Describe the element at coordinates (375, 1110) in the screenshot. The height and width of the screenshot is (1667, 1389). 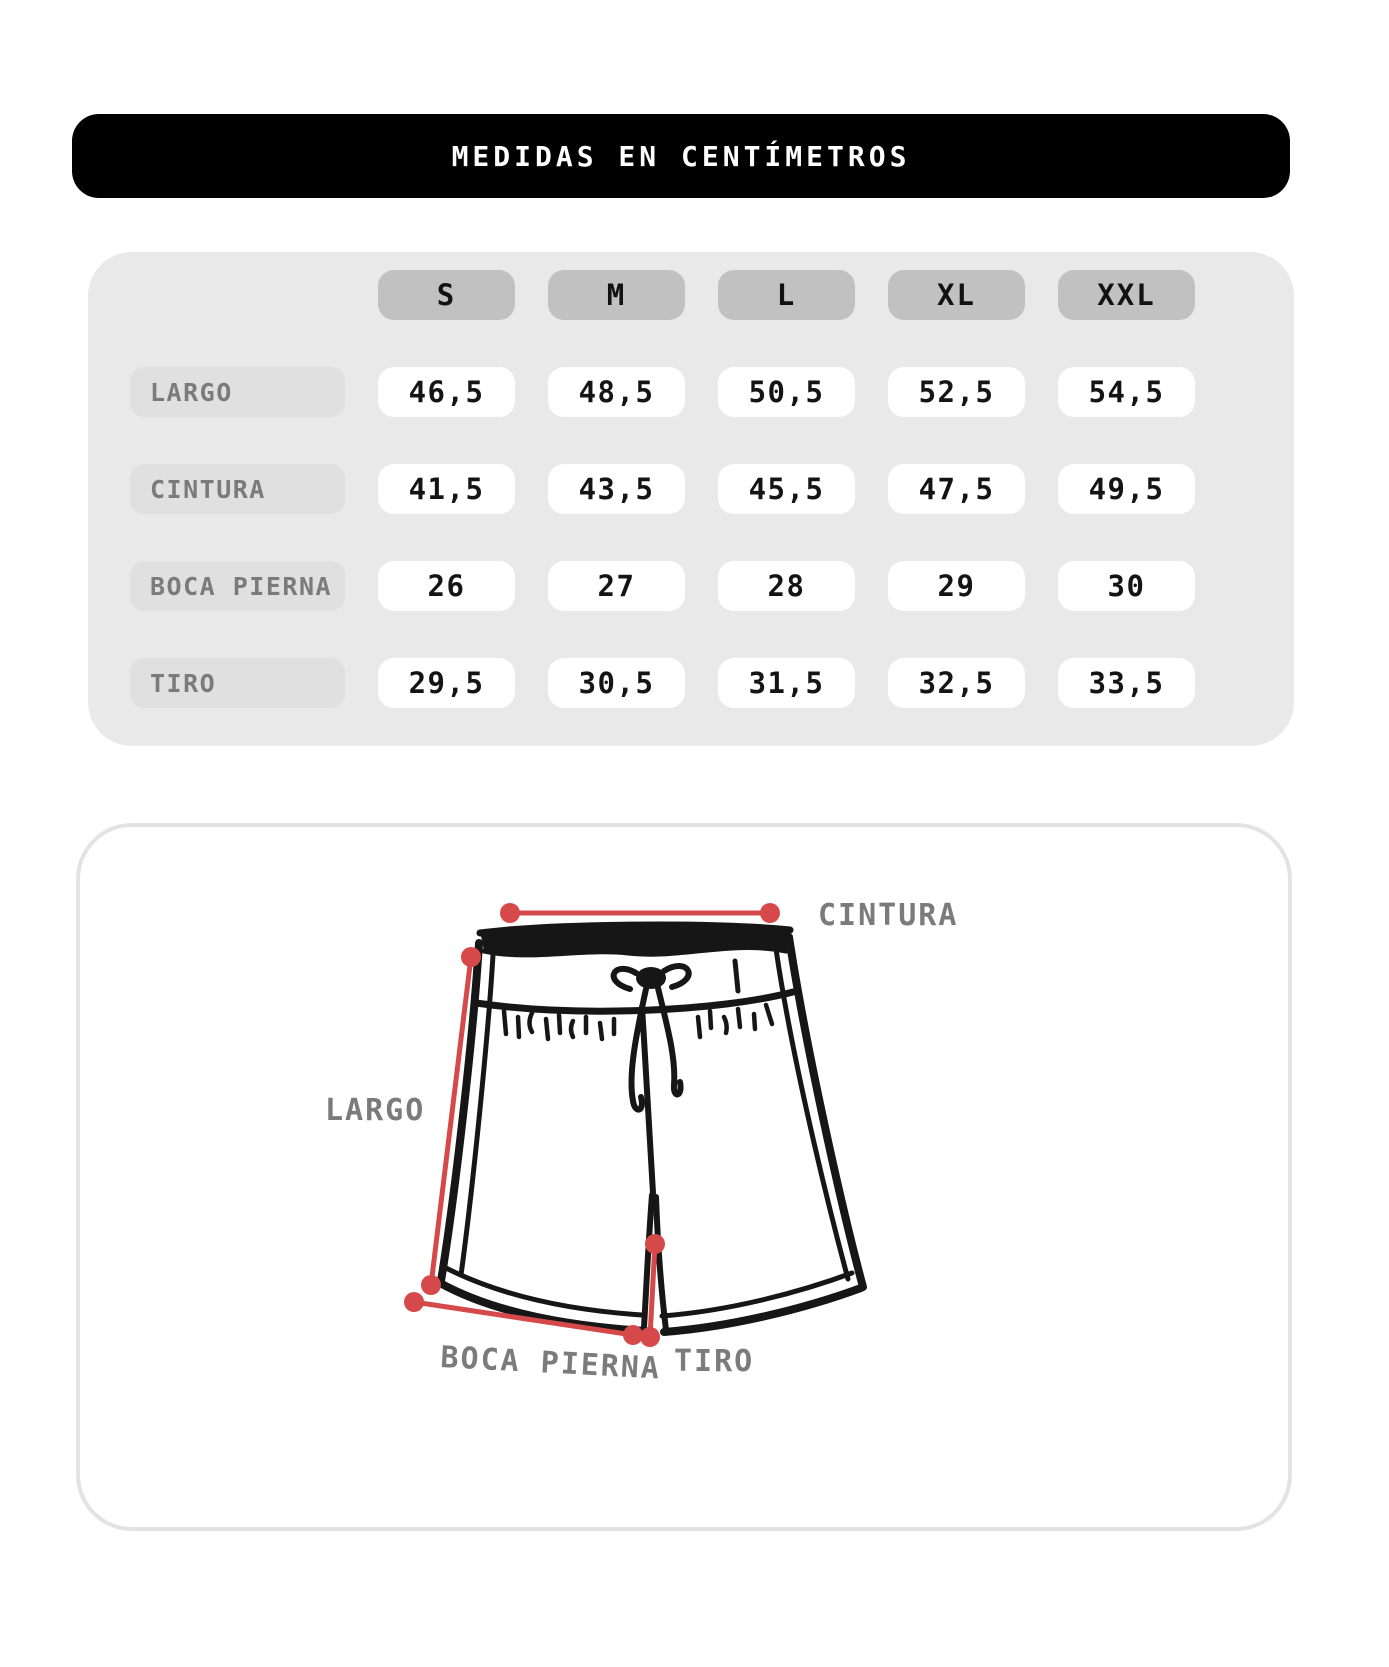
I see `diagram-label-largo: LARGO` at that location.